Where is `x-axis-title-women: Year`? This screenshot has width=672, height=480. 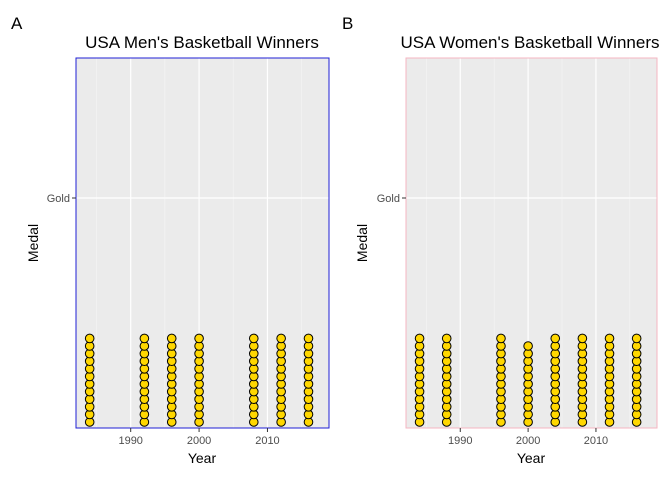 x-axis-title-women: Year is located at coordinates (531, 458).